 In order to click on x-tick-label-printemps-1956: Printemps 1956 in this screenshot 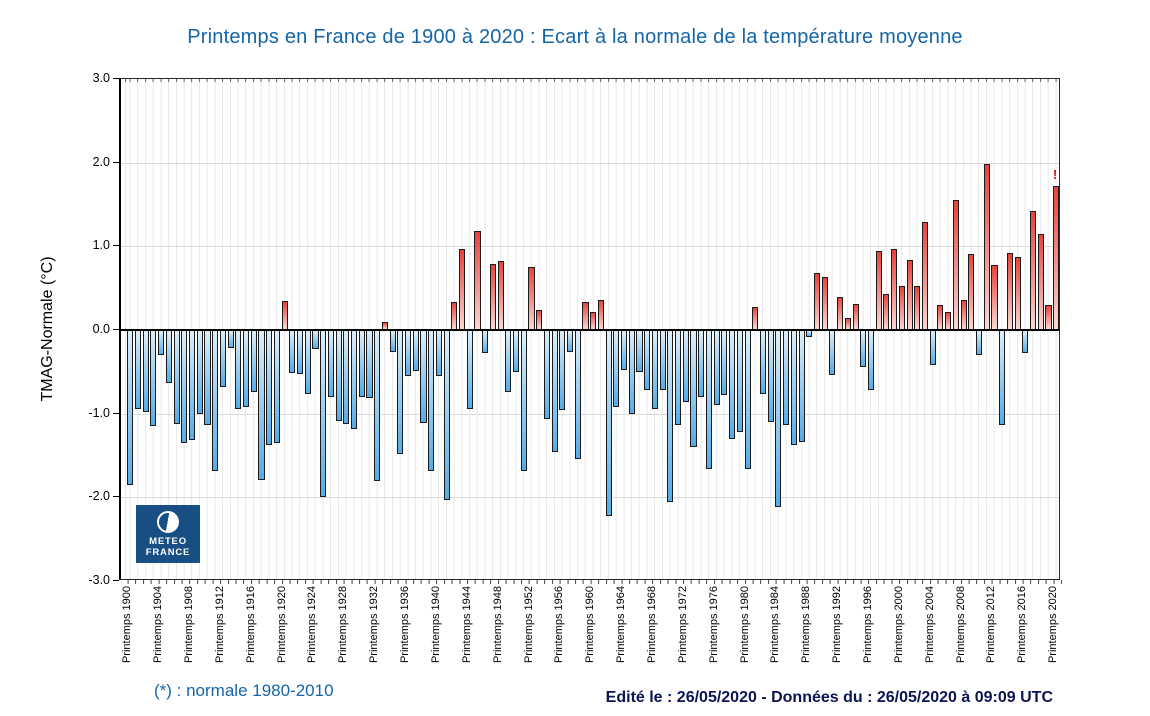, I will do `click(559, 625)`.